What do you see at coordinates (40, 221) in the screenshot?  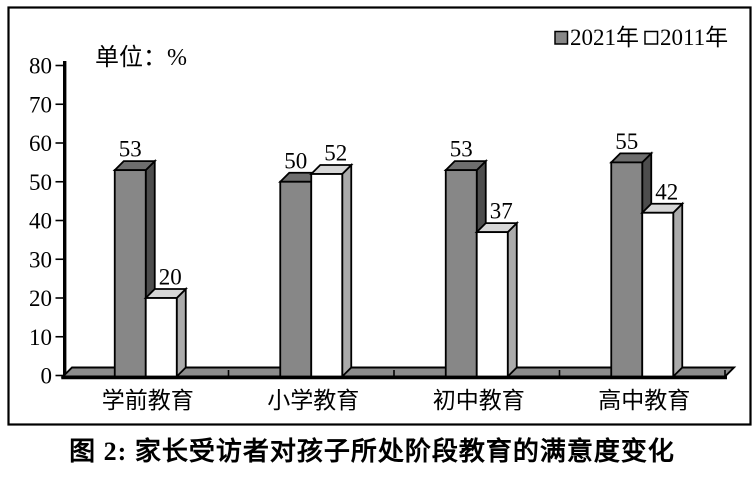 I see `y-axis-tick-label: 40` at bounding box center [40, 221].